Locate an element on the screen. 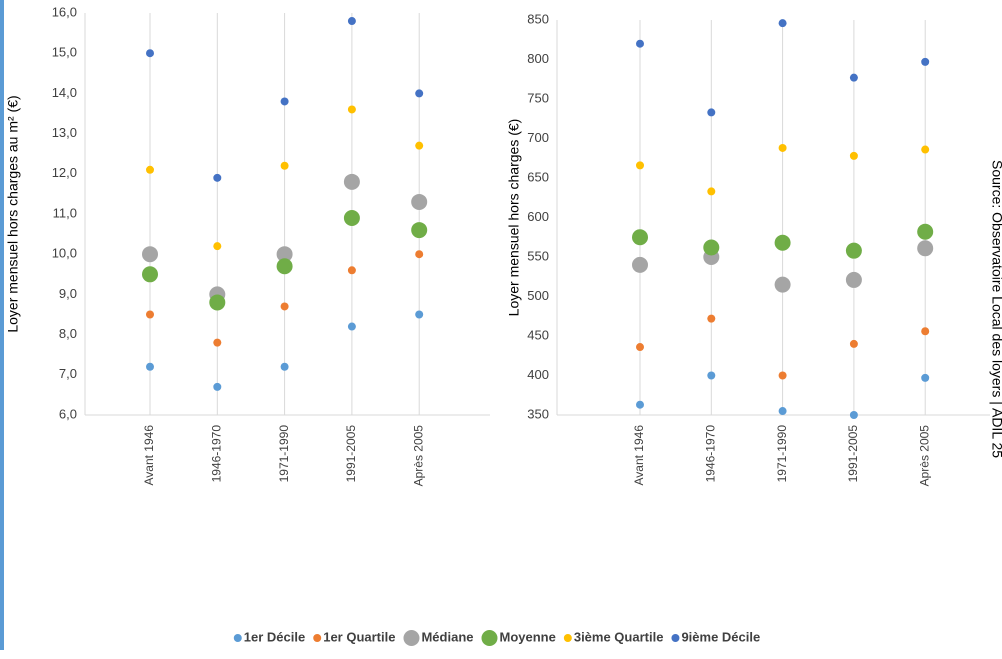 The height and width of the screenshot is (659, 1002). y-tick-label: 750 is located at coordinates (538, 97).